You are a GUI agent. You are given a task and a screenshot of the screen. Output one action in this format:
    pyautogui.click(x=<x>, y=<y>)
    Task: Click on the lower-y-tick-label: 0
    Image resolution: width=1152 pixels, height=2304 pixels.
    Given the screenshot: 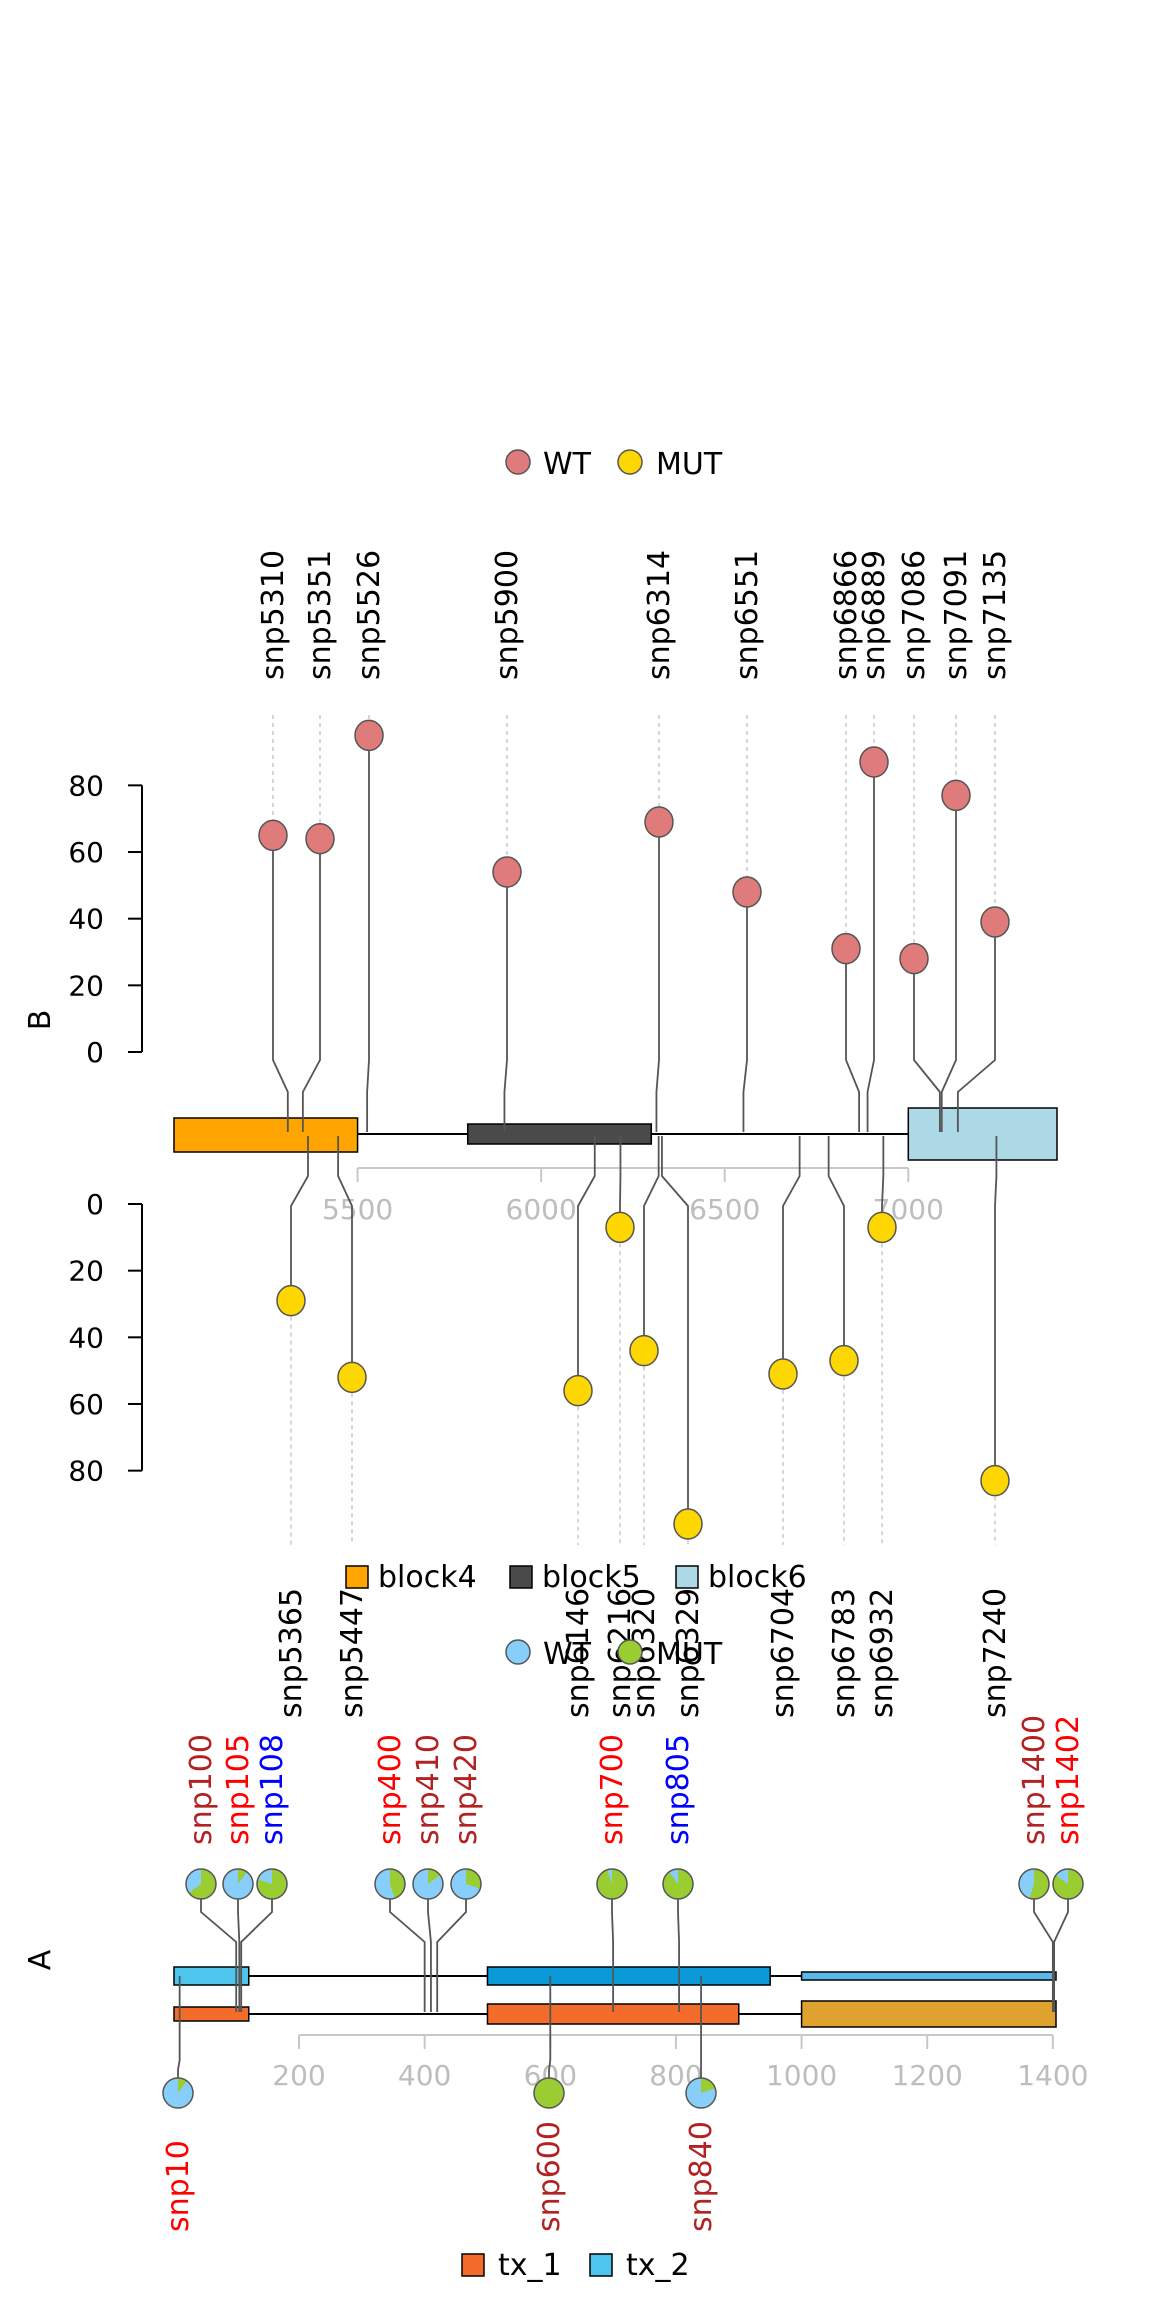 What is the action you would take?
    pyautogui.click(x=95, y=1204)
    